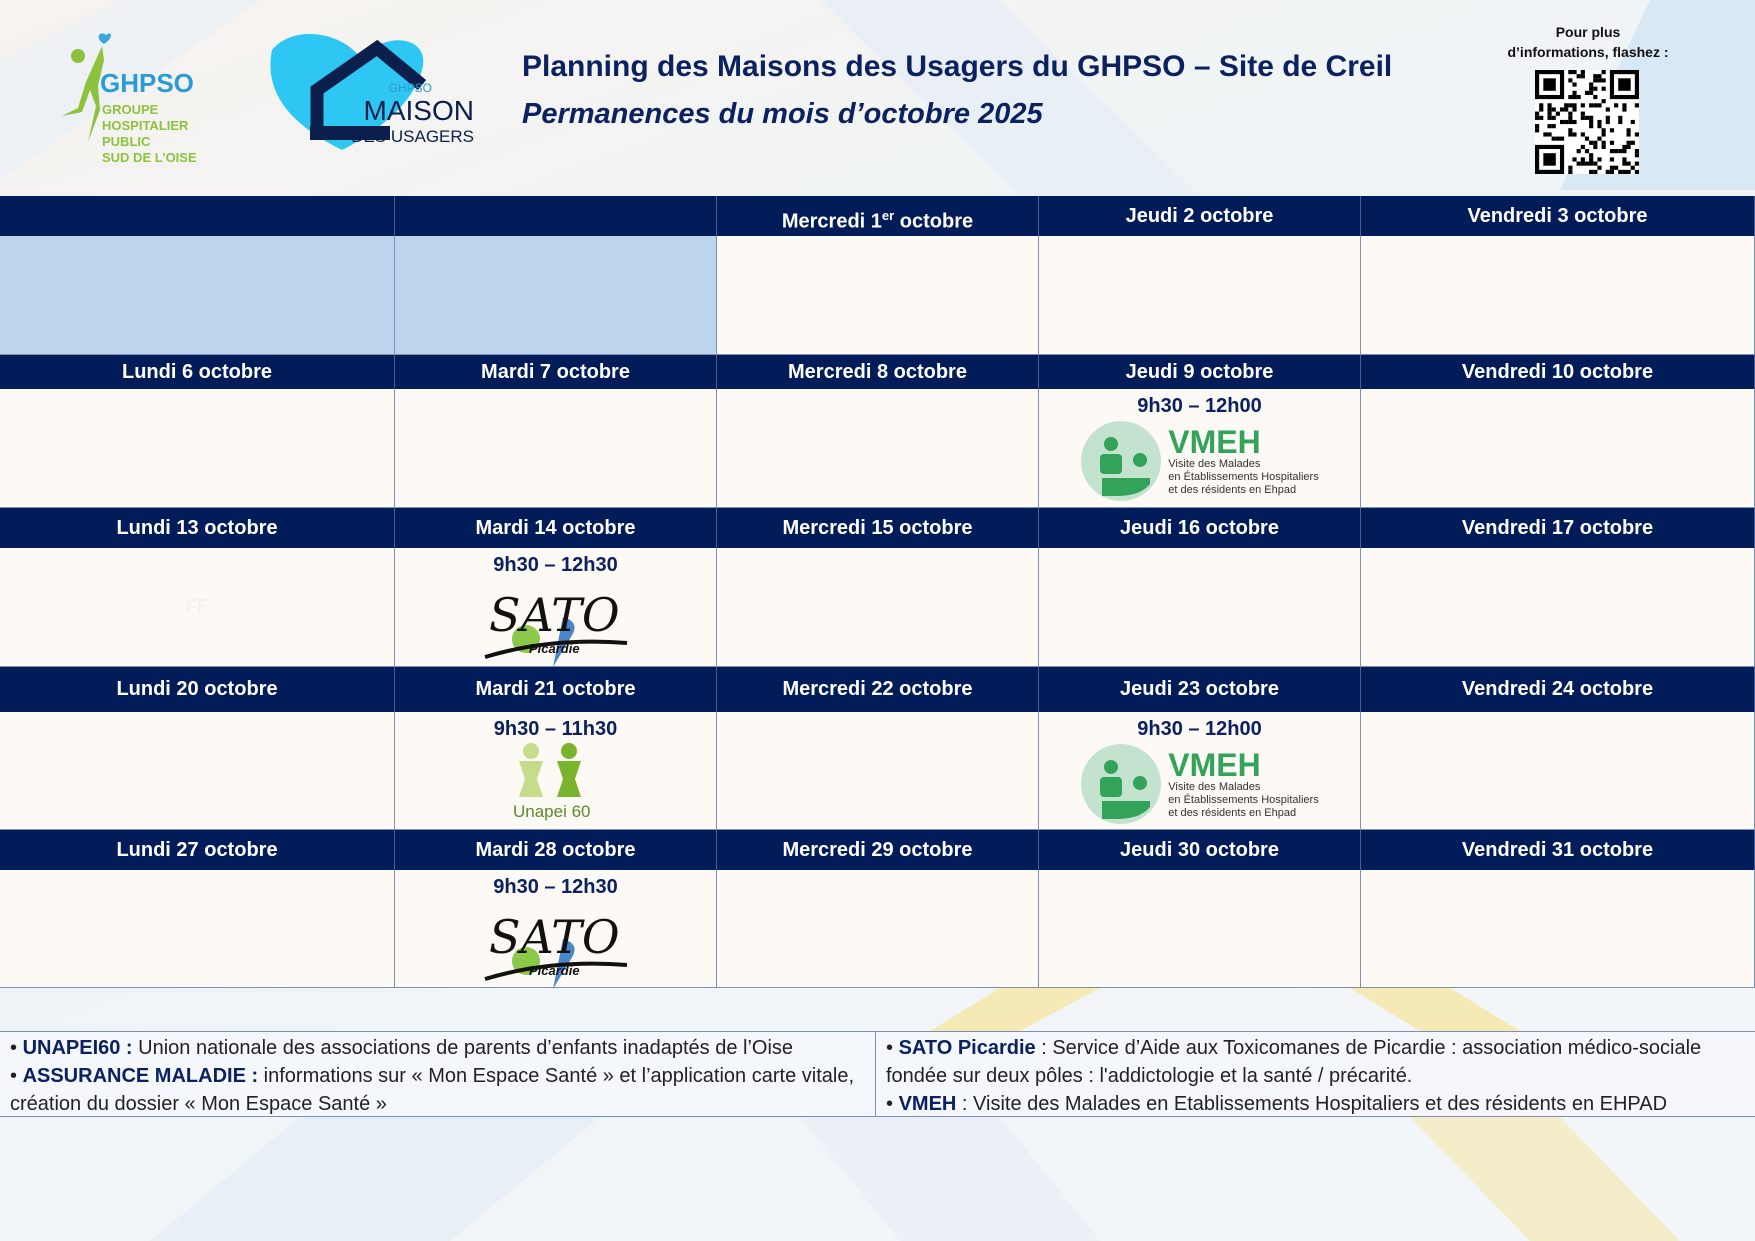 The width and height of the screenshot is (1755, 1241). What do you see at coordinates (877, 850) in the screenshot?
I see `day-label: Mercredi 29 octobre` at bounding box center [877, 850].